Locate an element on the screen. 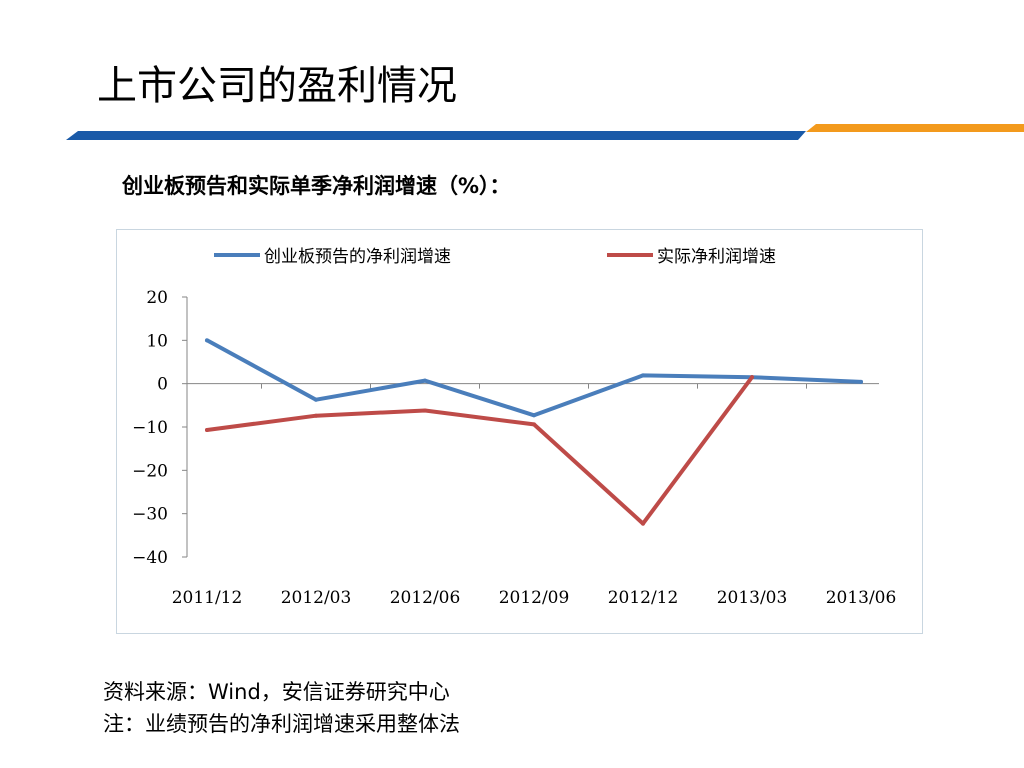 The image size is (1024, 768). source-note: 资料来源：Wind，安信证券研究中心 is located at coordinates (276, 692).